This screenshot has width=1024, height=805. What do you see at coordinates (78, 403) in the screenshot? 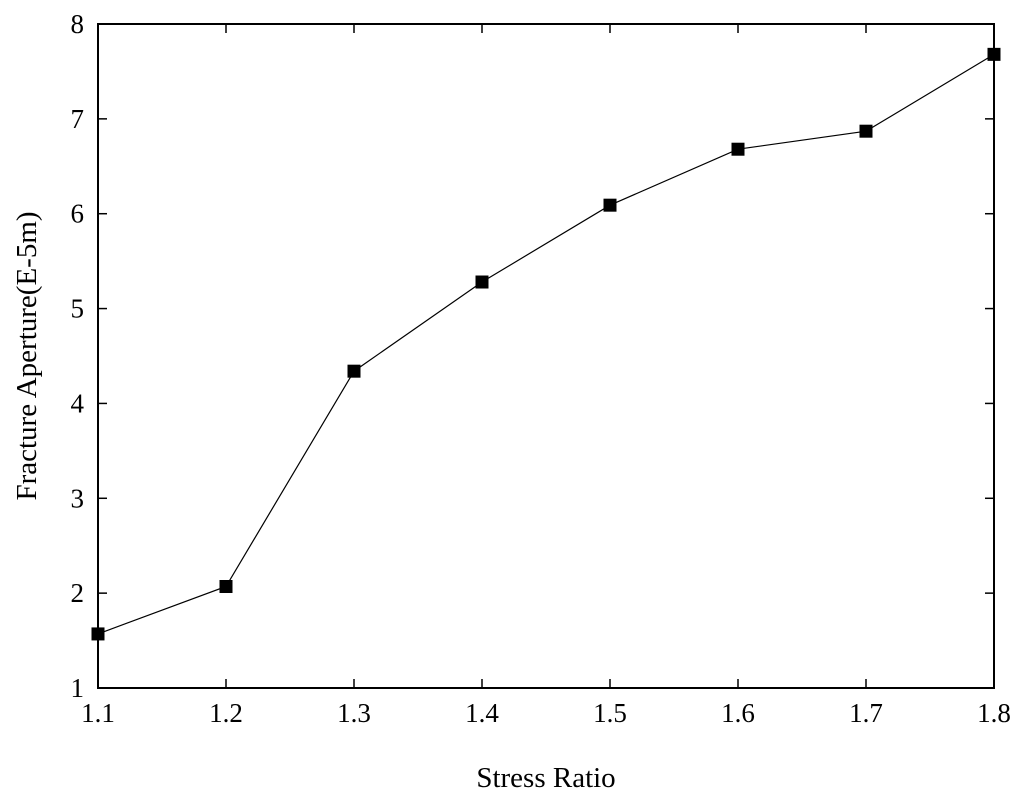
I see `y-tick-label: 4` at bounding box center [78, 403].